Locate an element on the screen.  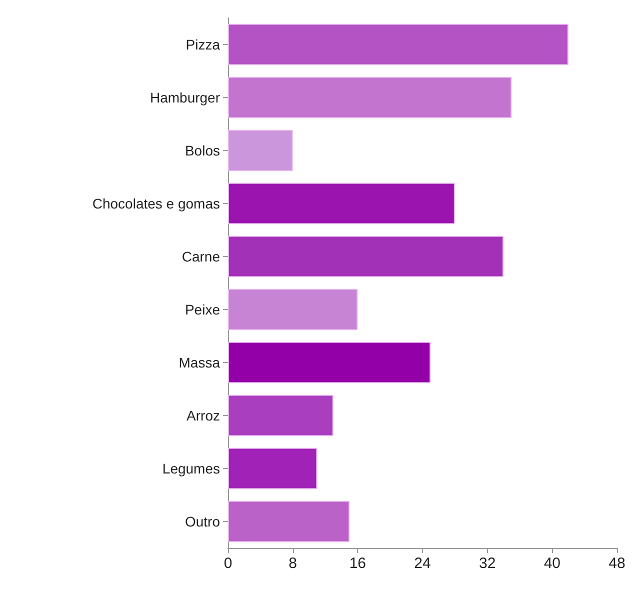
y-tick-label: Outro is located at coordinates (202, 522).